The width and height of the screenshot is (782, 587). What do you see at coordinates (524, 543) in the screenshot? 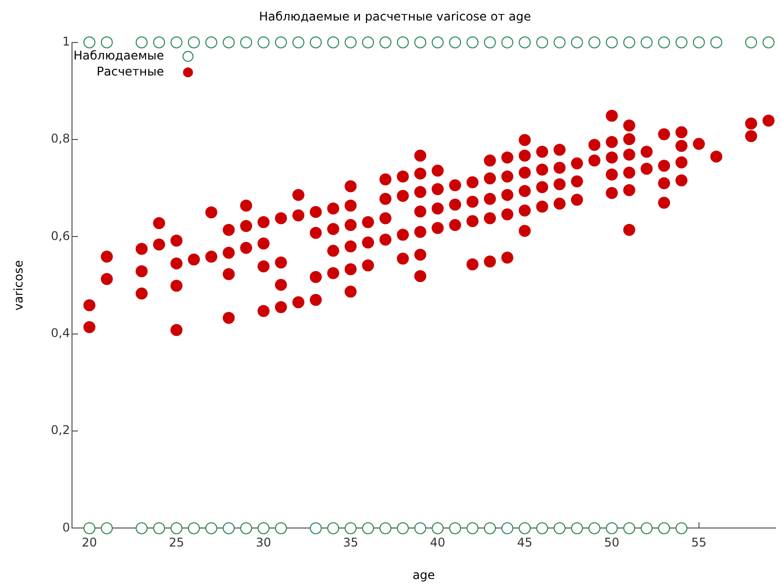
I see `x-tick-label: 45` at bounding box center [524, 543].